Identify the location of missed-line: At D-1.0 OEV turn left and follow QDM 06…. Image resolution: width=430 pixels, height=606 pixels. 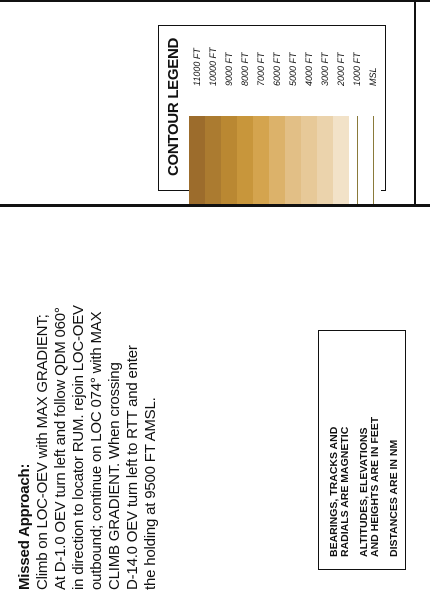
(60, 448).